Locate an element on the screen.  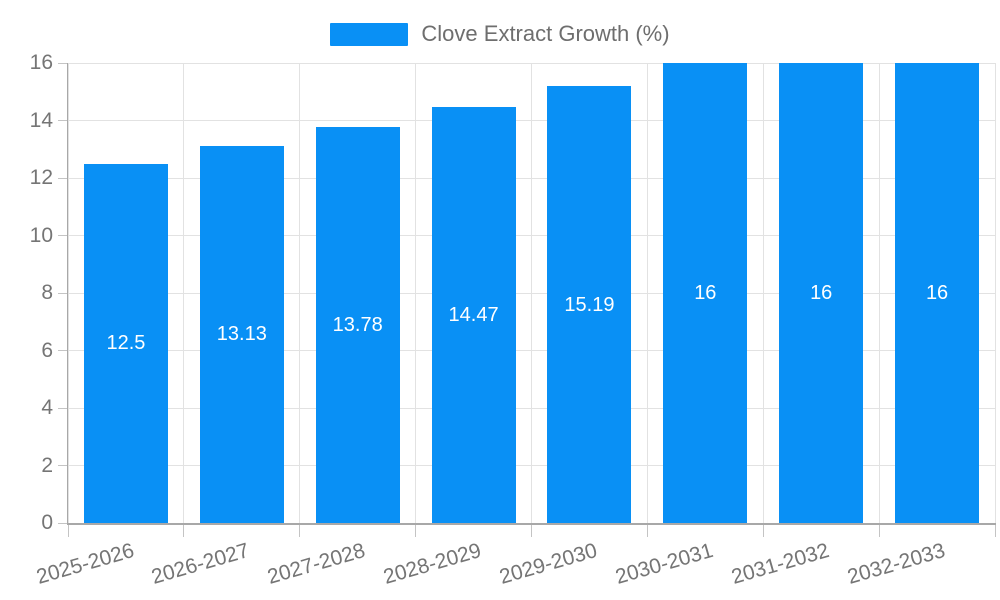
bar-value-label: 14.47 is located at coordinates (473, 314).